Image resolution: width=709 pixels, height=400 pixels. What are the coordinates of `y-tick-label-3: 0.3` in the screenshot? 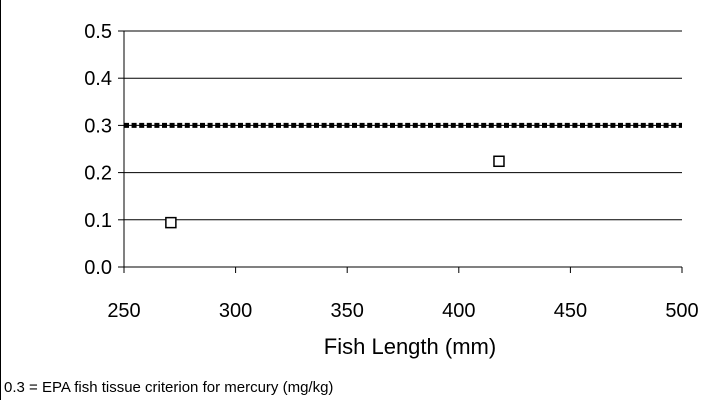 It's located at (98, 126).